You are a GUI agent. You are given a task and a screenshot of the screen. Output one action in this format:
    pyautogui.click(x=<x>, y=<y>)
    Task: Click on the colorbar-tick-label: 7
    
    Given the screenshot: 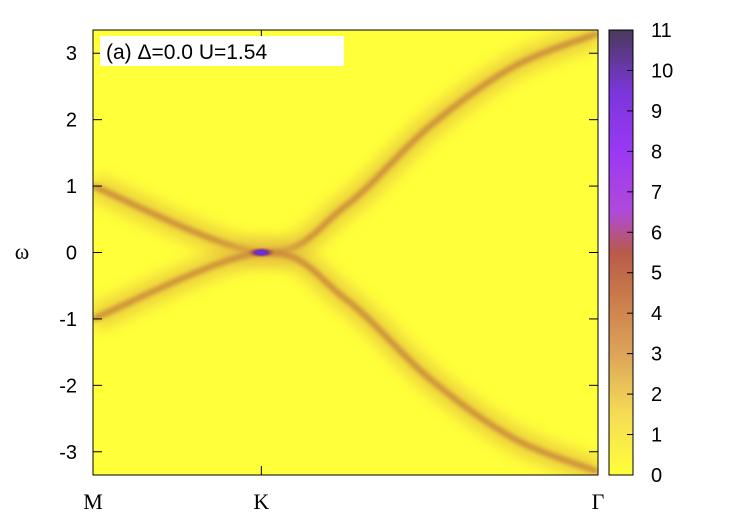 What is the action you would take?
    pyautogui.click(x=656, y=193)
    